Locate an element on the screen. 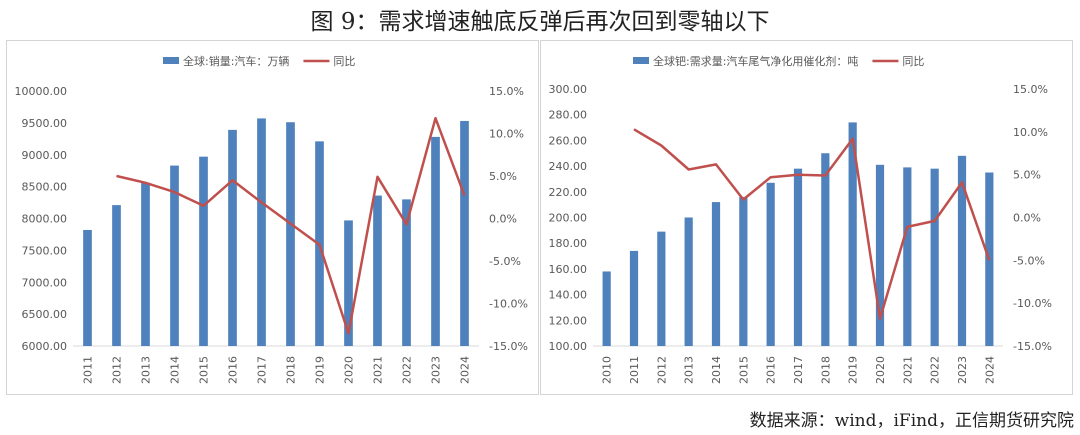  bar-2019 is located at coordinates (852, 234).